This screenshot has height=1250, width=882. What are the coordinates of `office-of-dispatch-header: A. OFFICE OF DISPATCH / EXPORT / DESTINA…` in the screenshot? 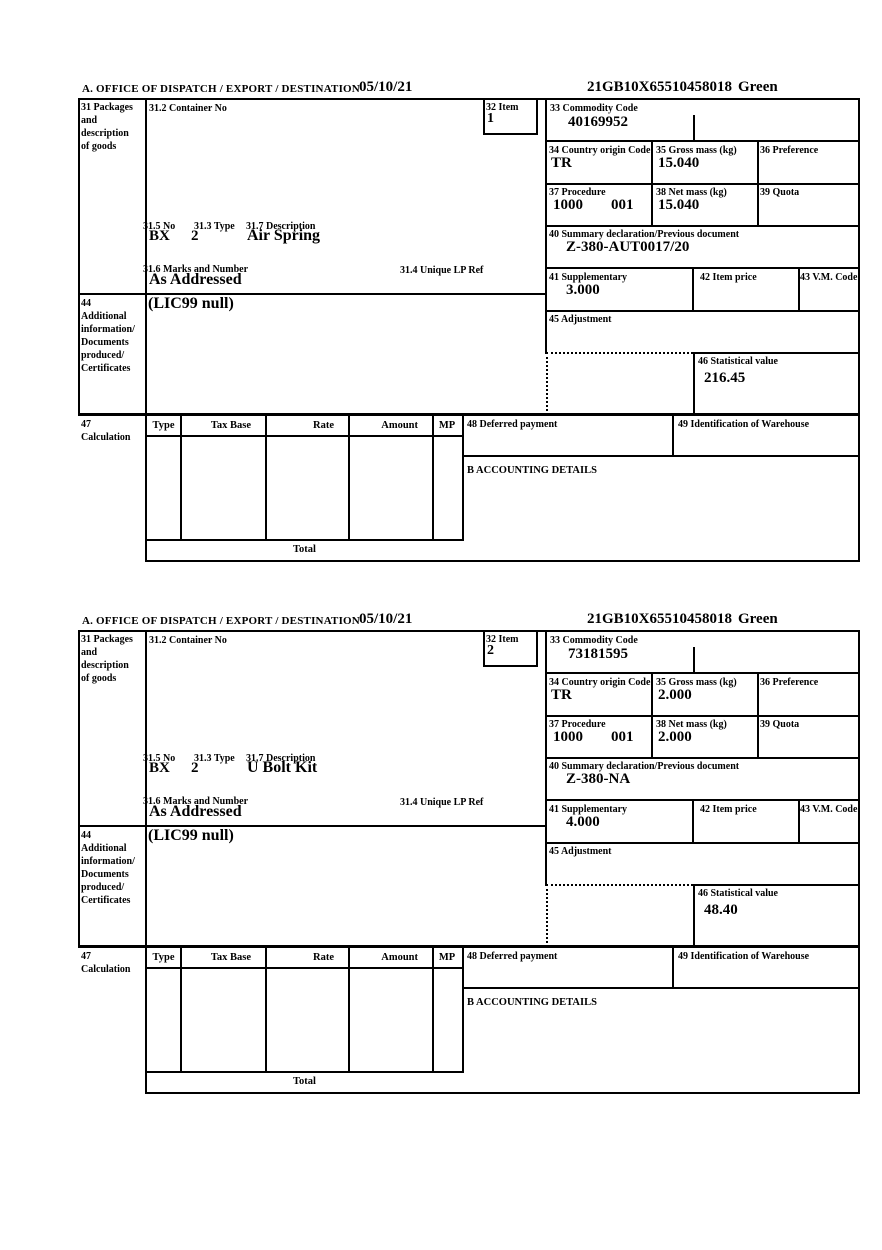 It's located at (221, 621).